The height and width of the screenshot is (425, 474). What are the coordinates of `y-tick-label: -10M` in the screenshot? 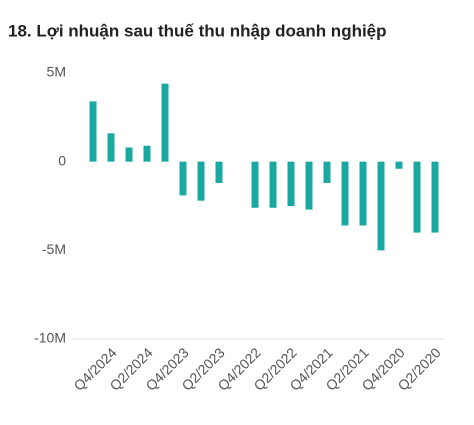 It's located at (50, 338).